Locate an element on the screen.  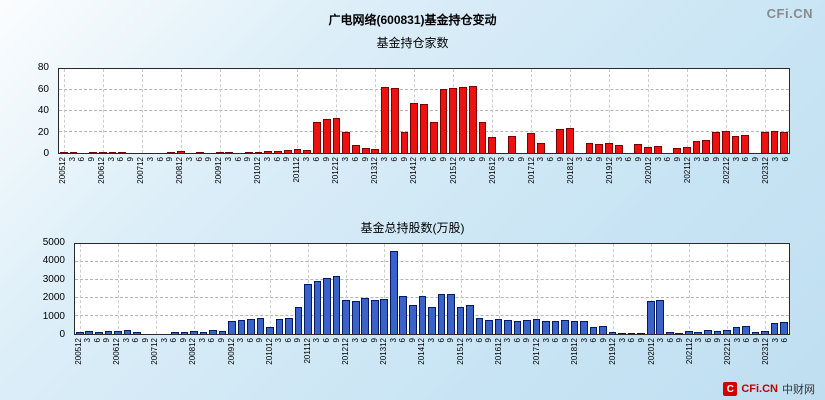
x-tick-label: 200912 is located at coordinates (231, 351).